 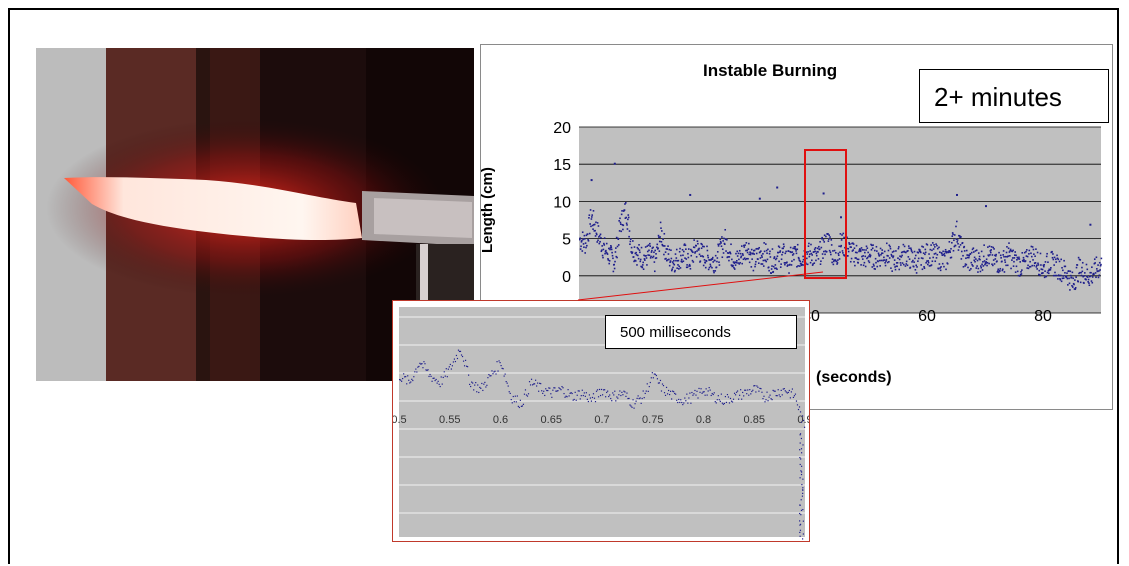 What do you see at coordinates (602, 444) in the screenshot?
I see `inset-data-series` at bounding box center [602, 444].